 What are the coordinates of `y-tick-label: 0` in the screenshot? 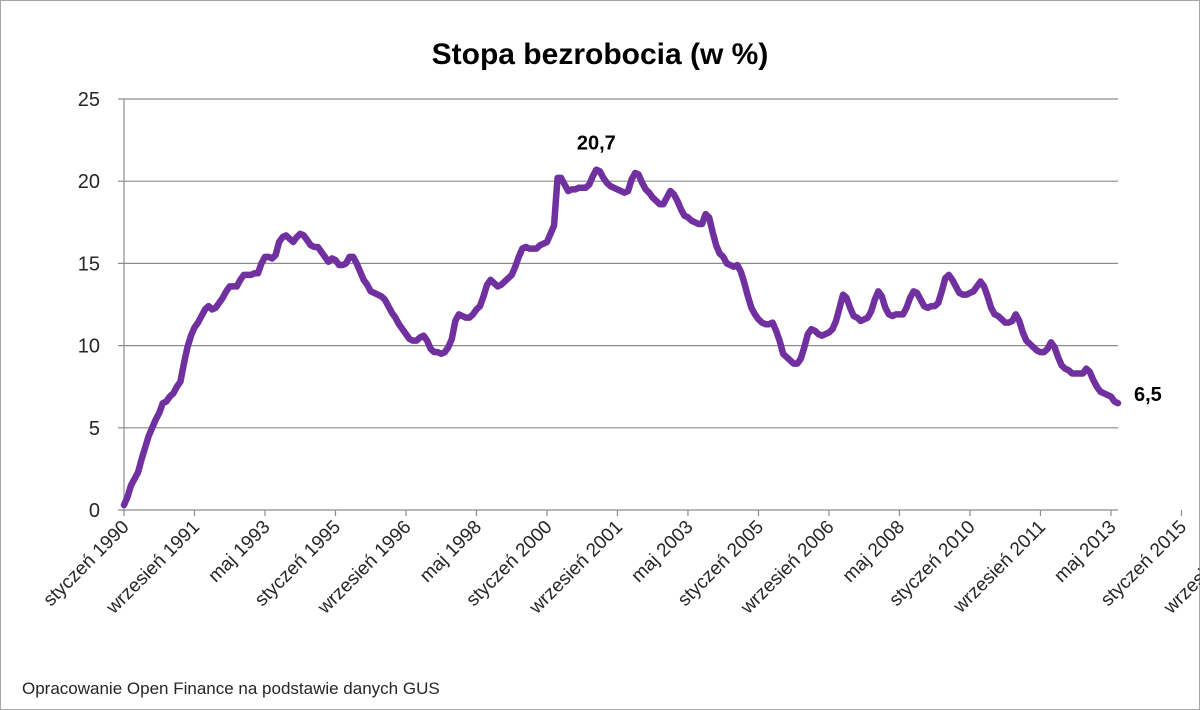 It's located at (94, 511).